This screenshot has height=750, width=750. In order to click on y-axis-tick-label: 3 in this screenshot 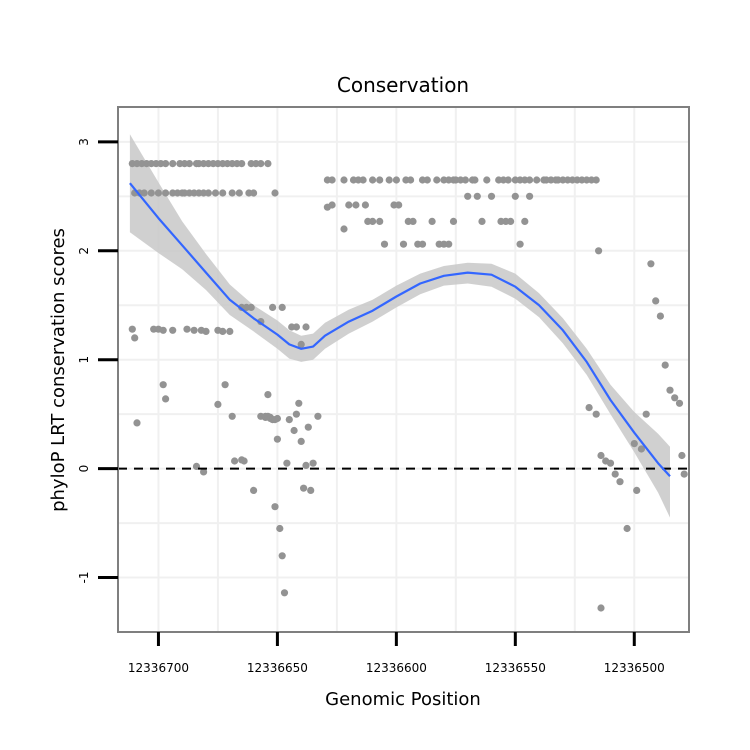, I will do `click(84, 142)`.